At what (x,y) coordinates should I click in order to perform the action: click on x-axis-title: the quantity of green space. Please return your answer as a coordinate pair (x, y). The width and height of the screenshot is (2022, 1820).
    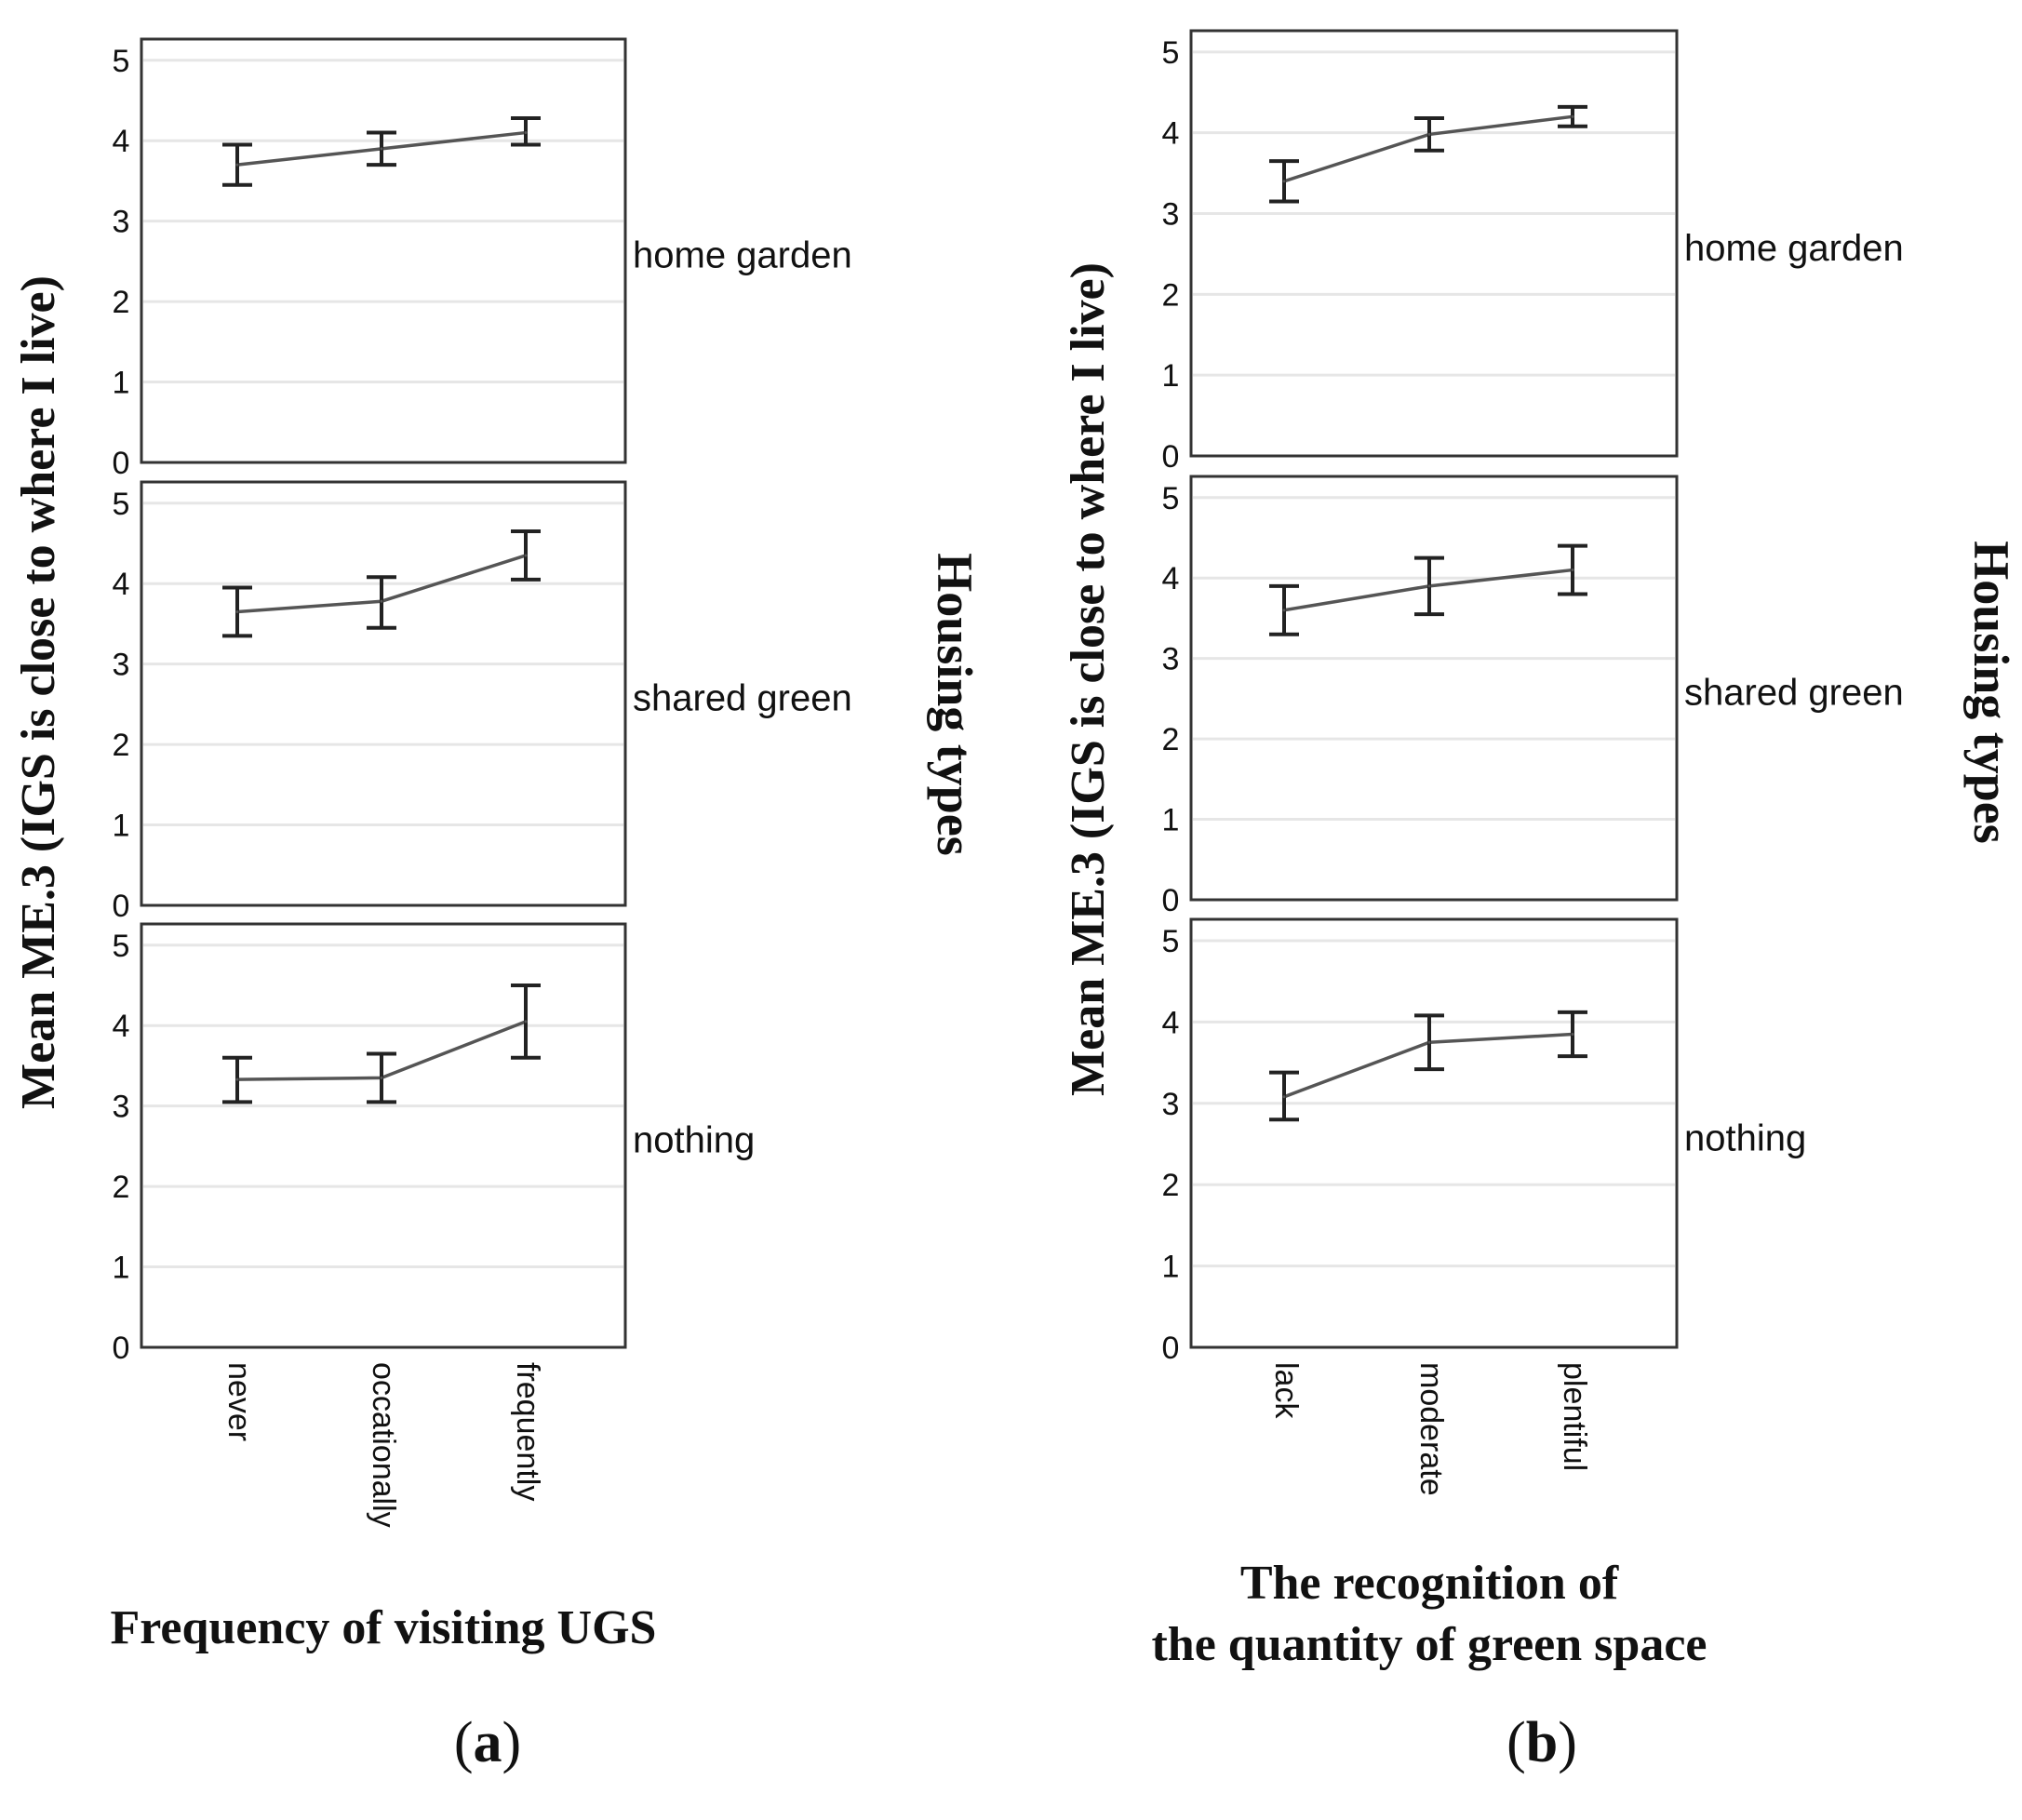
    Looking at the image, I should click on (1429, 1644).